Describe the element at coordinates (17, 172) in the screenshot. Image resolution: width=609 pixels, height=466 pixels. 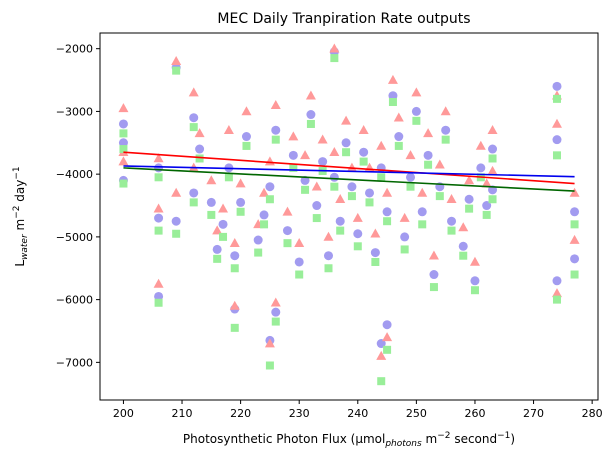
I see `y-label-sup2: −1` at that location.